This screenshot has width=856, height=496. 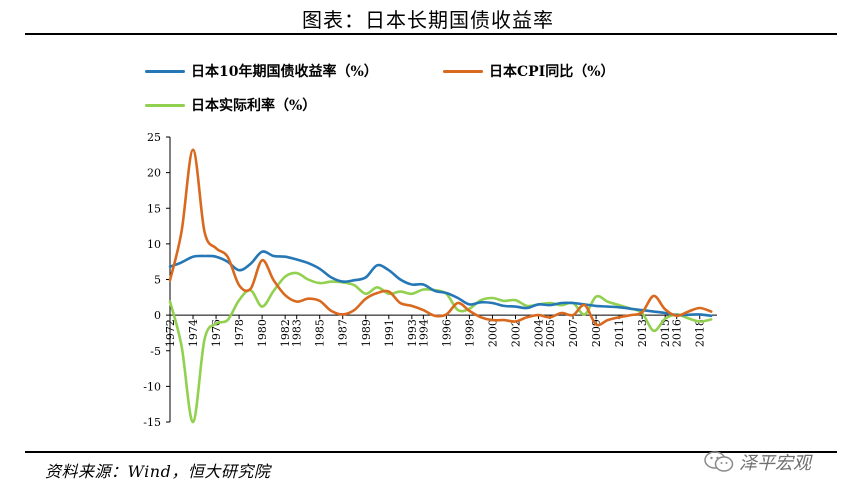 I want to click on legend-item-jgb-10y: 日本10年期国债收益率（%）, so click(x=261, y=71).